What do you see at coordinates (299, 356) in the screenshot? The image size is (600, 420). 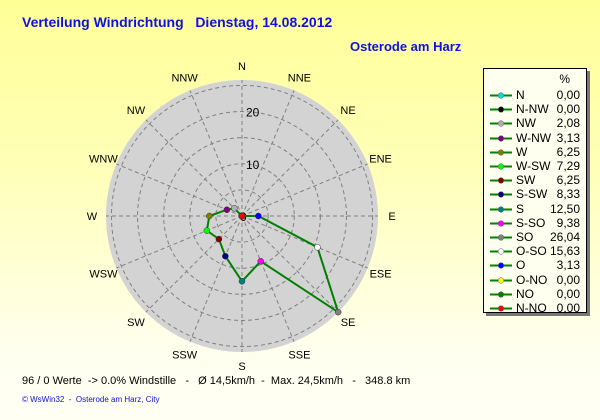 I see `direction-label: SSE` at bounding box center [299, 356].